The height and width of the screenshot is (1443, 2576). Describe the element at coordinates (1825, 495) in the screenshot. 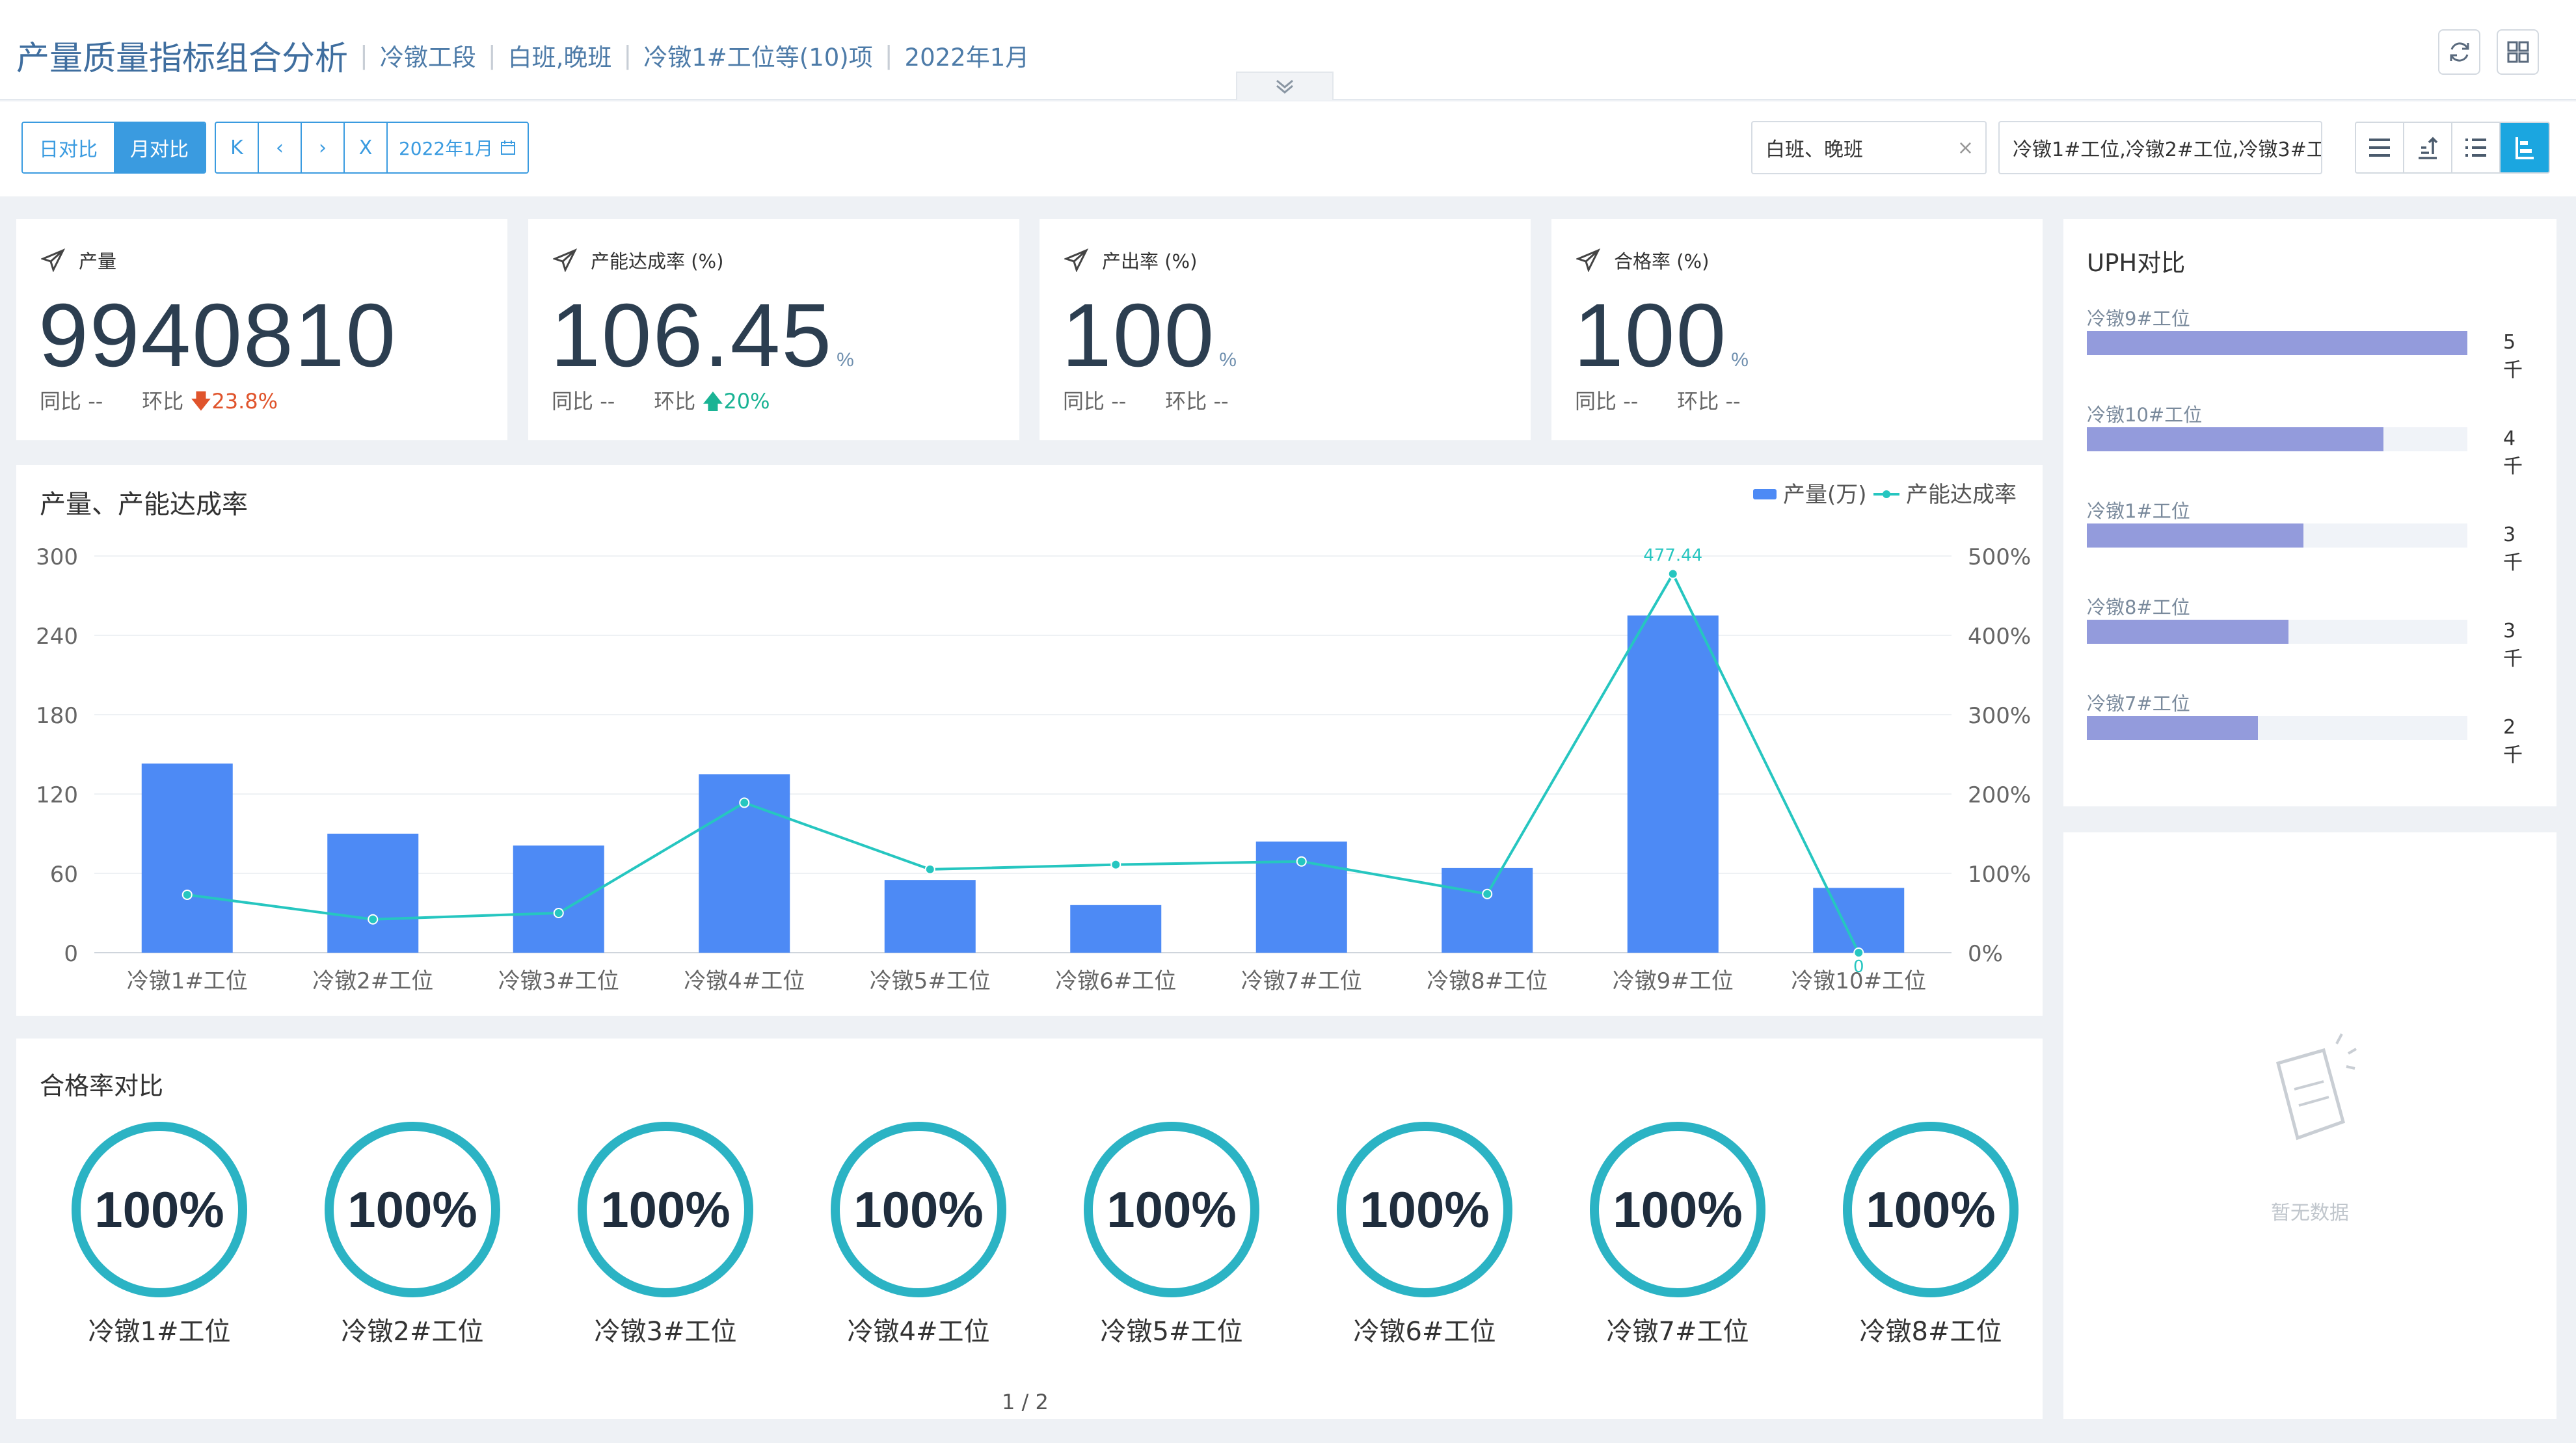

I see `legend-label-bar: 产量(万)` at that location.